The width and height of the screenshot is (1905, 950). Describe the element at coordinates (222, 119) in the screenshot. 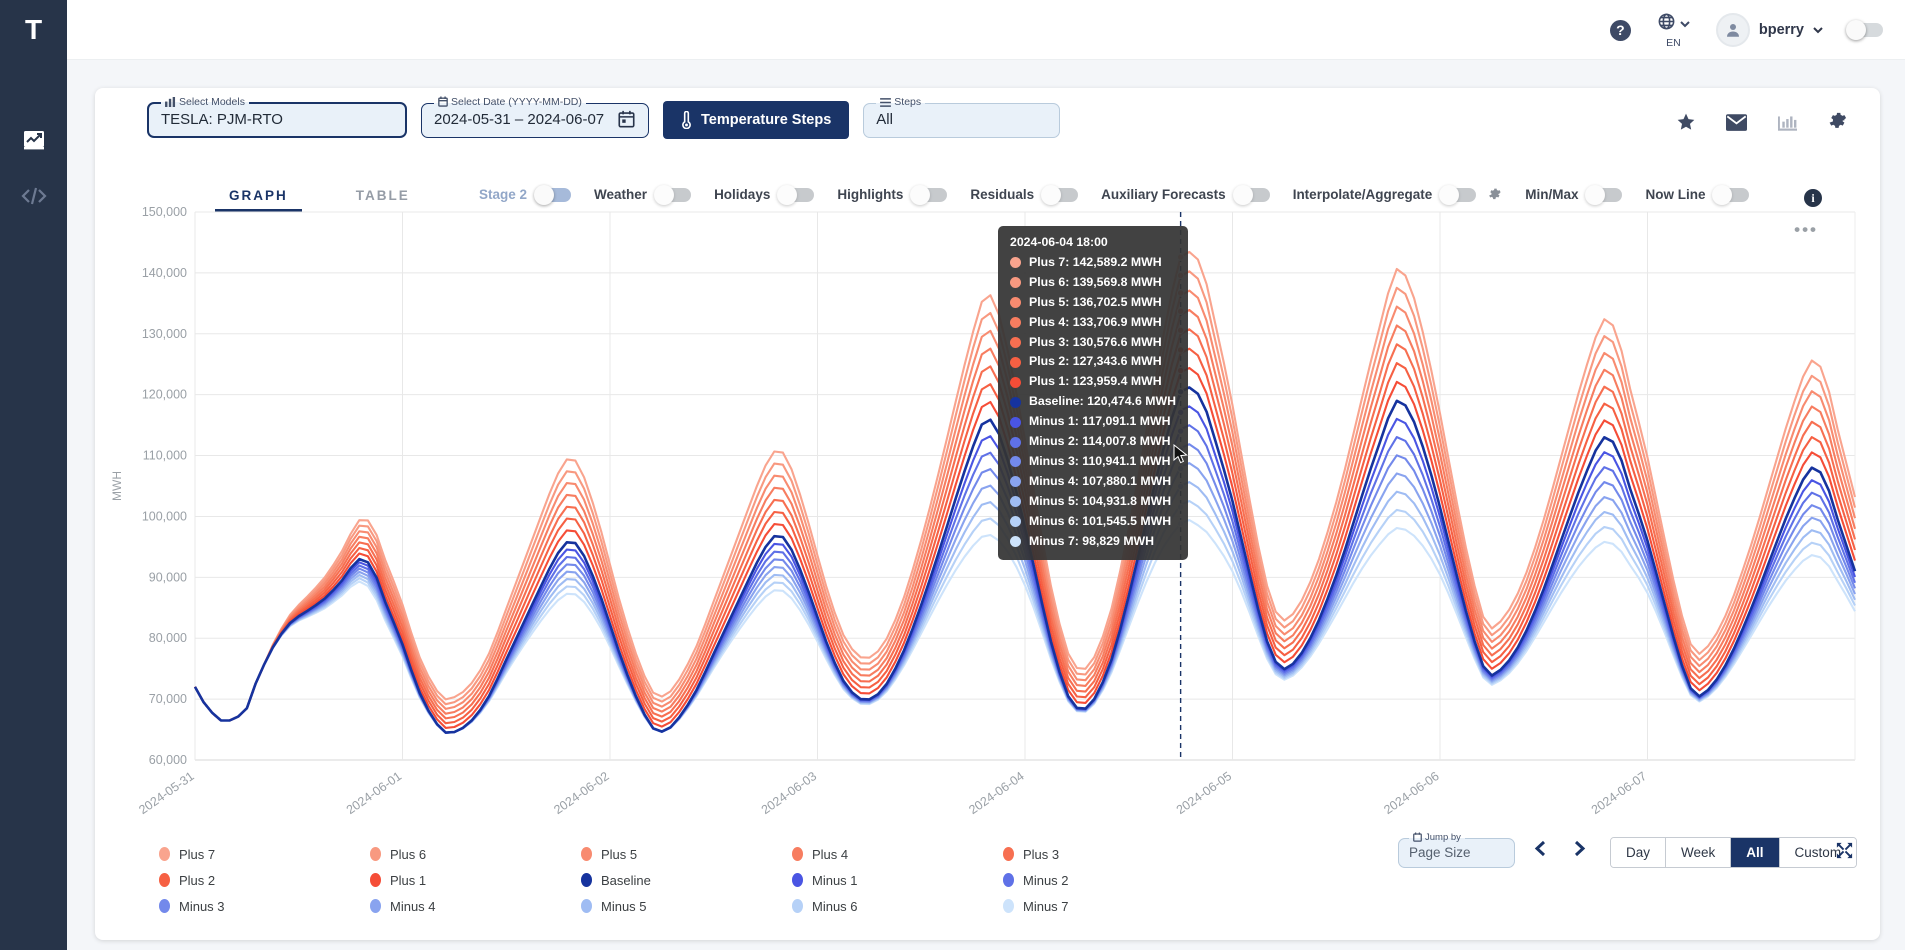

I see `select-models-value: TESLA: PJM-RTO` at that location.